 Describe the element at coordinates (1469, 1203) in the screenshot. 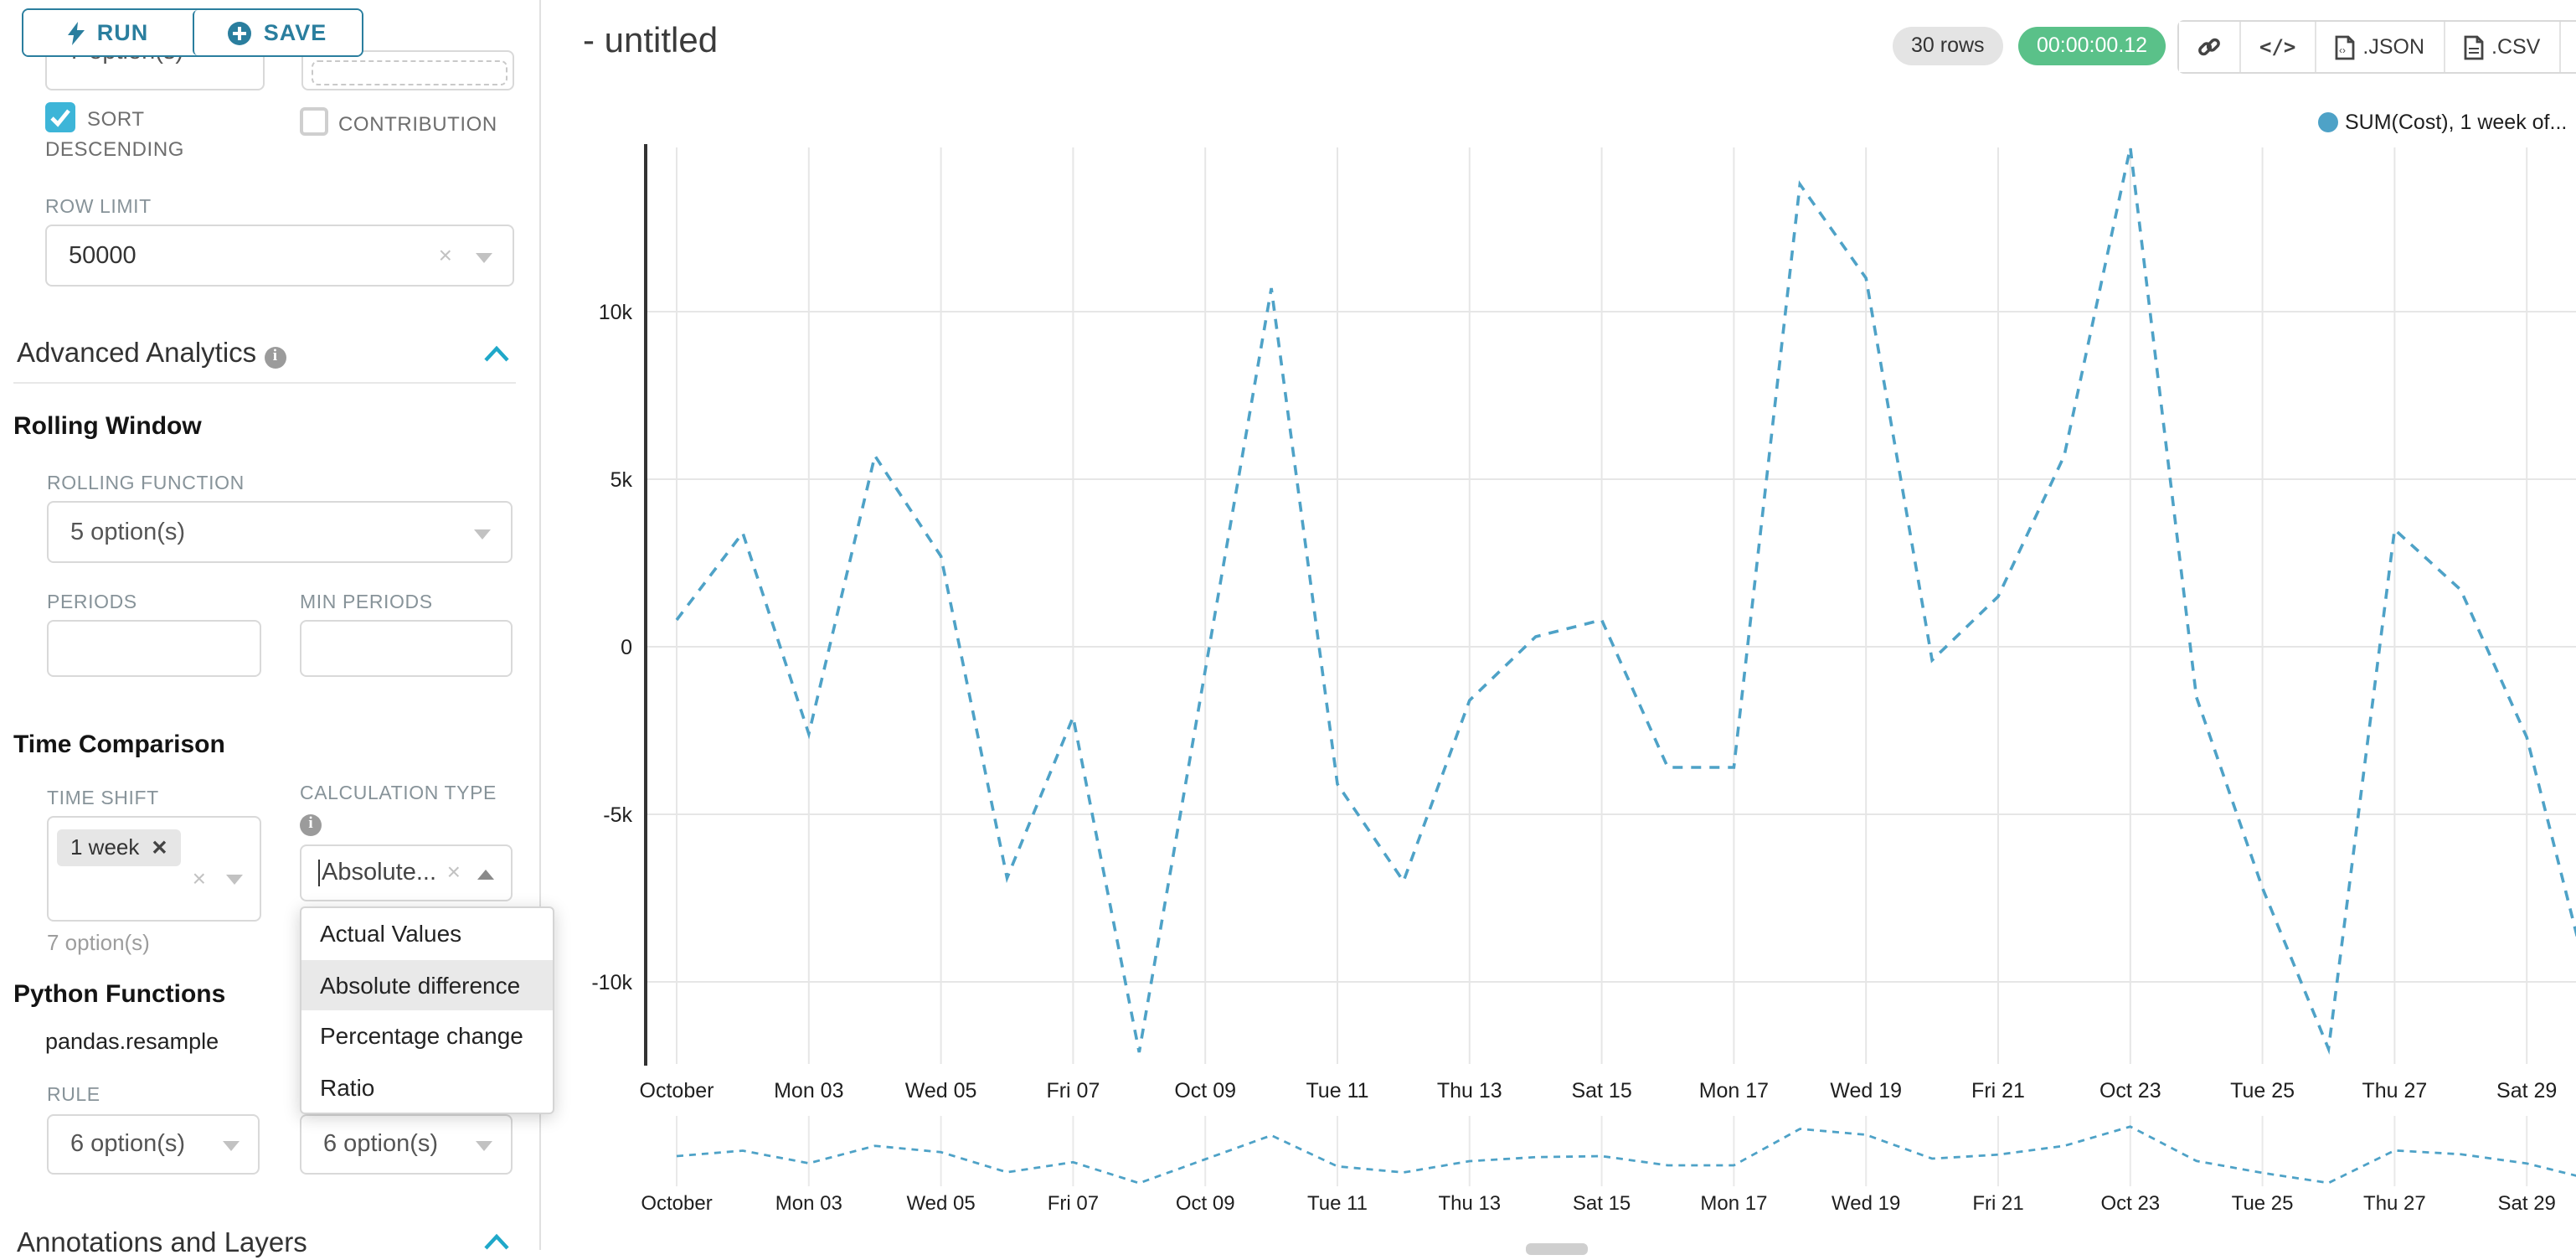

I see `mini-x-axis-tick-label: Thu 13` at that location.